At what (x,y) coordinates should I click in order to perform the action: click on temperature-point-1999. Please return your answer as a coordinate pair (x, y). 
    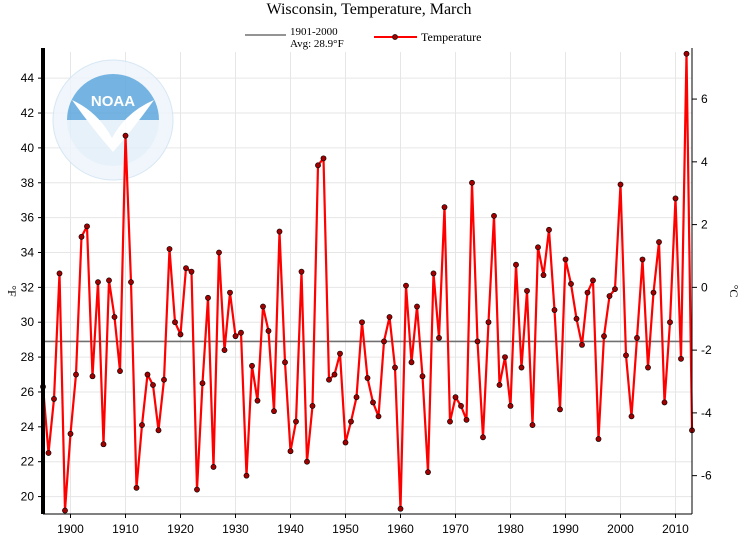
    Looking at the image, I should click on (615, 289).